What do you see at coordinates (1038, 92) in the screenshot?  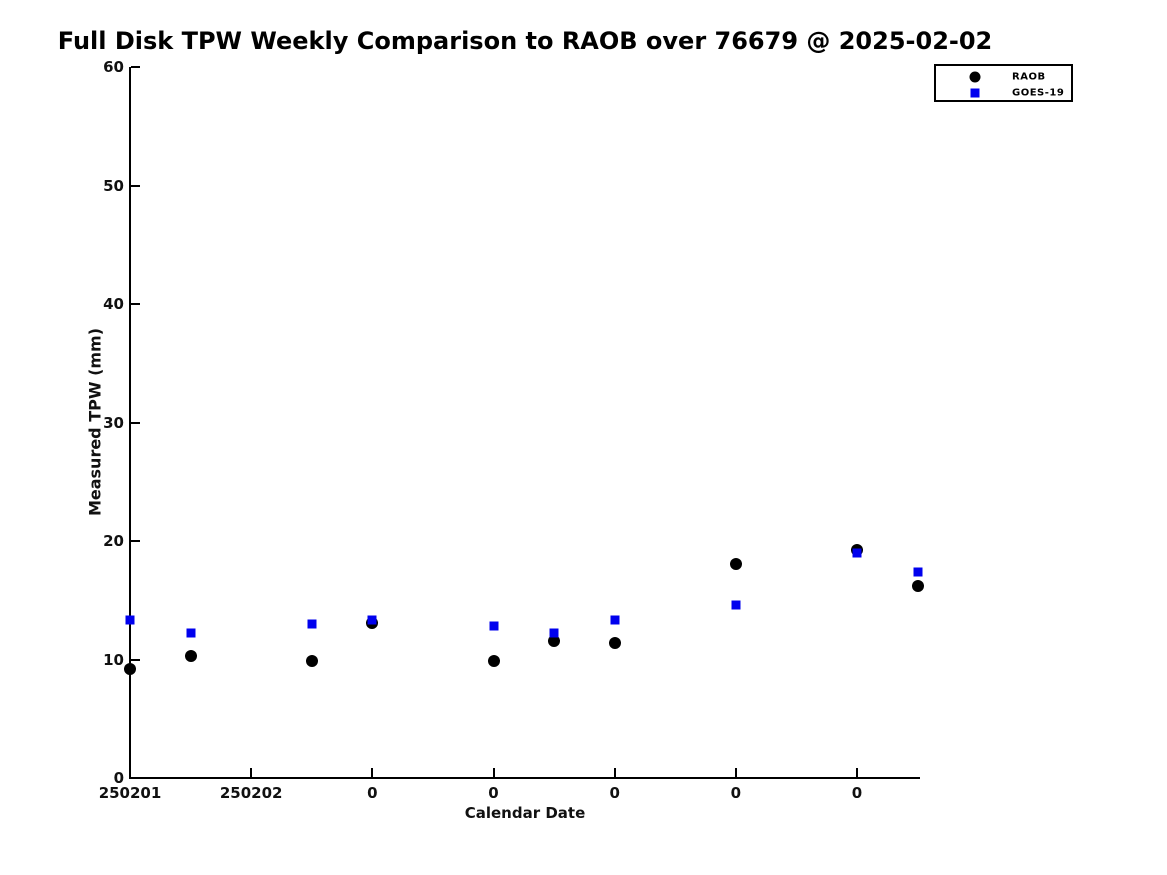 I see `legend-label-goes-19: GOES-19` at bounding box center [1038, 92].